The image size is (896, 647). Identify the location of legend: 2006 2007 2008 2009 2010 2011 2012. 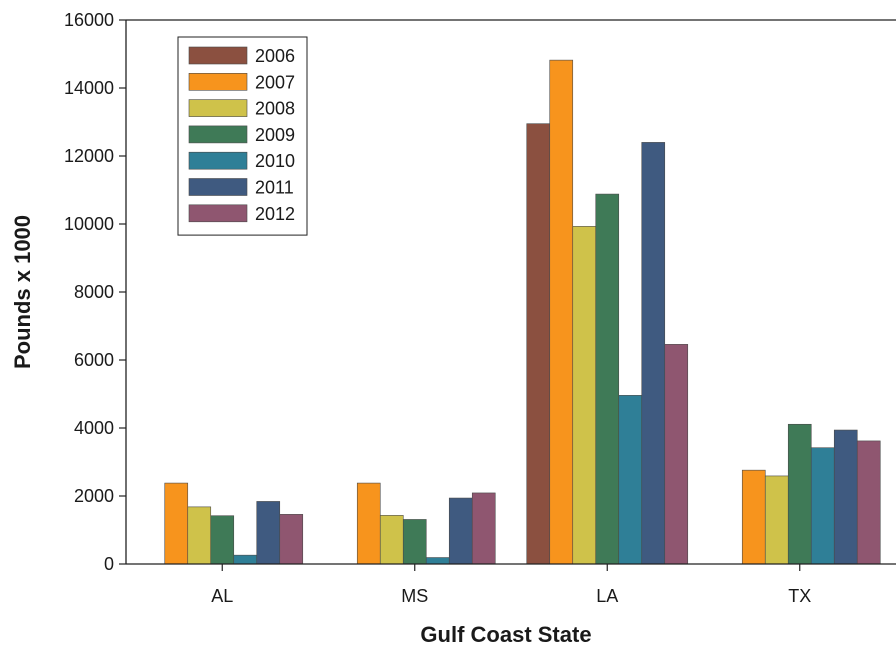
(242, 136).